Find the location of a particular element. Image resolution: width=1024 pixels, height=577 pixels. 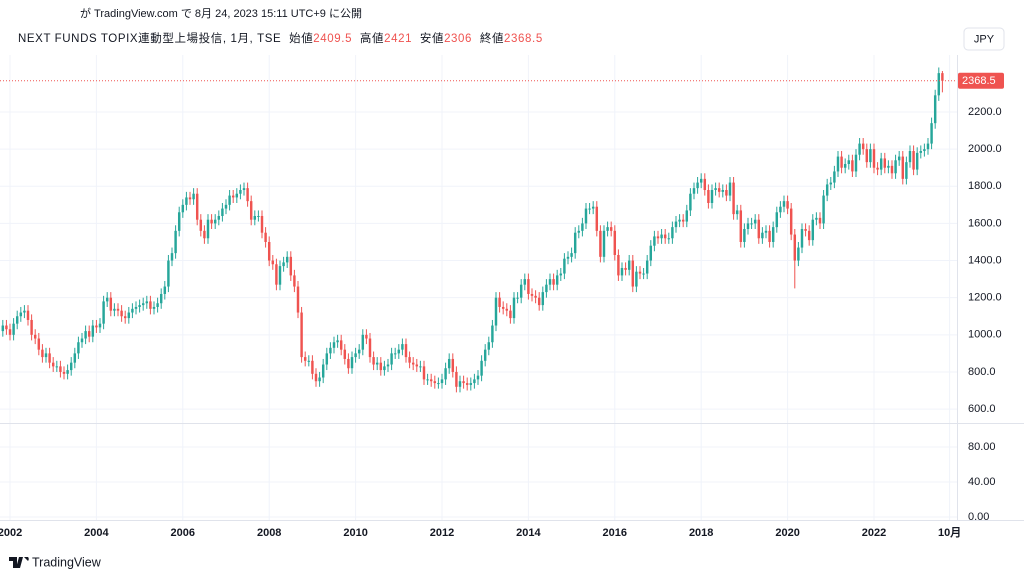

y-tick-label: 1000.0 is located at coordinates (985, 335).